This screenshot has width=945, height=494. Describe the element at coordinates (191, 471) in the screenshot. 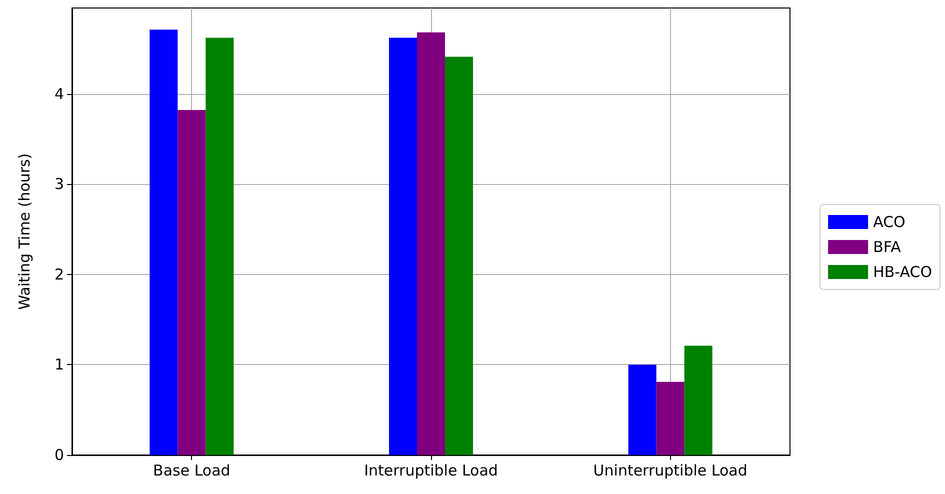

I see `x-tick-label: Base Load` at that location.